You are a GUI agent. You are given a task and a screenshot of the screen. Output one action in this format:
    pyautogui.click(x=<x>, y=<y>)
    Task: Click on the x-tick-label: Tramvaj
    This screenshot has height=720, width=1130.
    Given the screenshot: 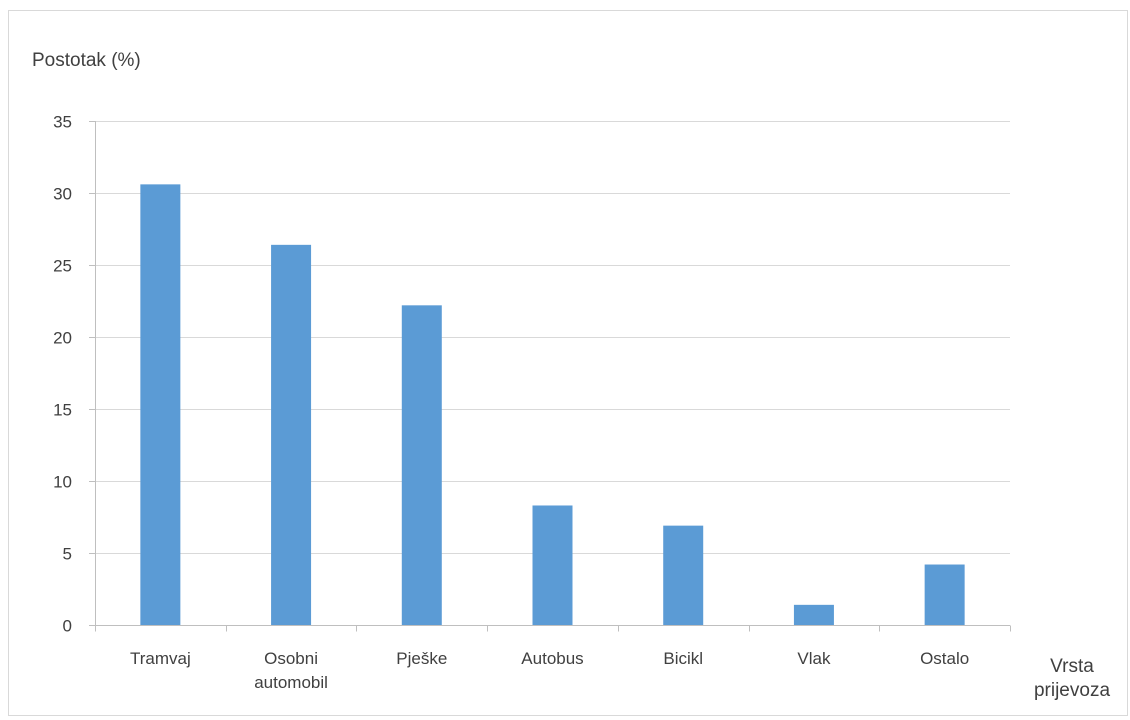 What is the action you would take?
    pyautogui.click(x=160, y=658)
    